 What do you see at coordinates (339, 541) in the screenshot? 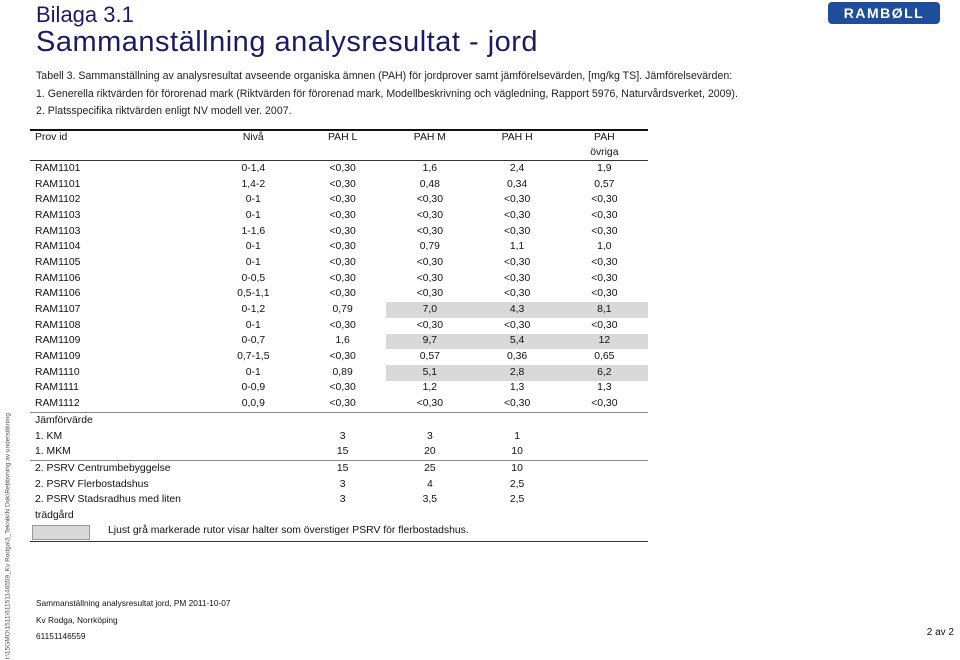
I see `legend-divider` at bounding box center [339, 541].